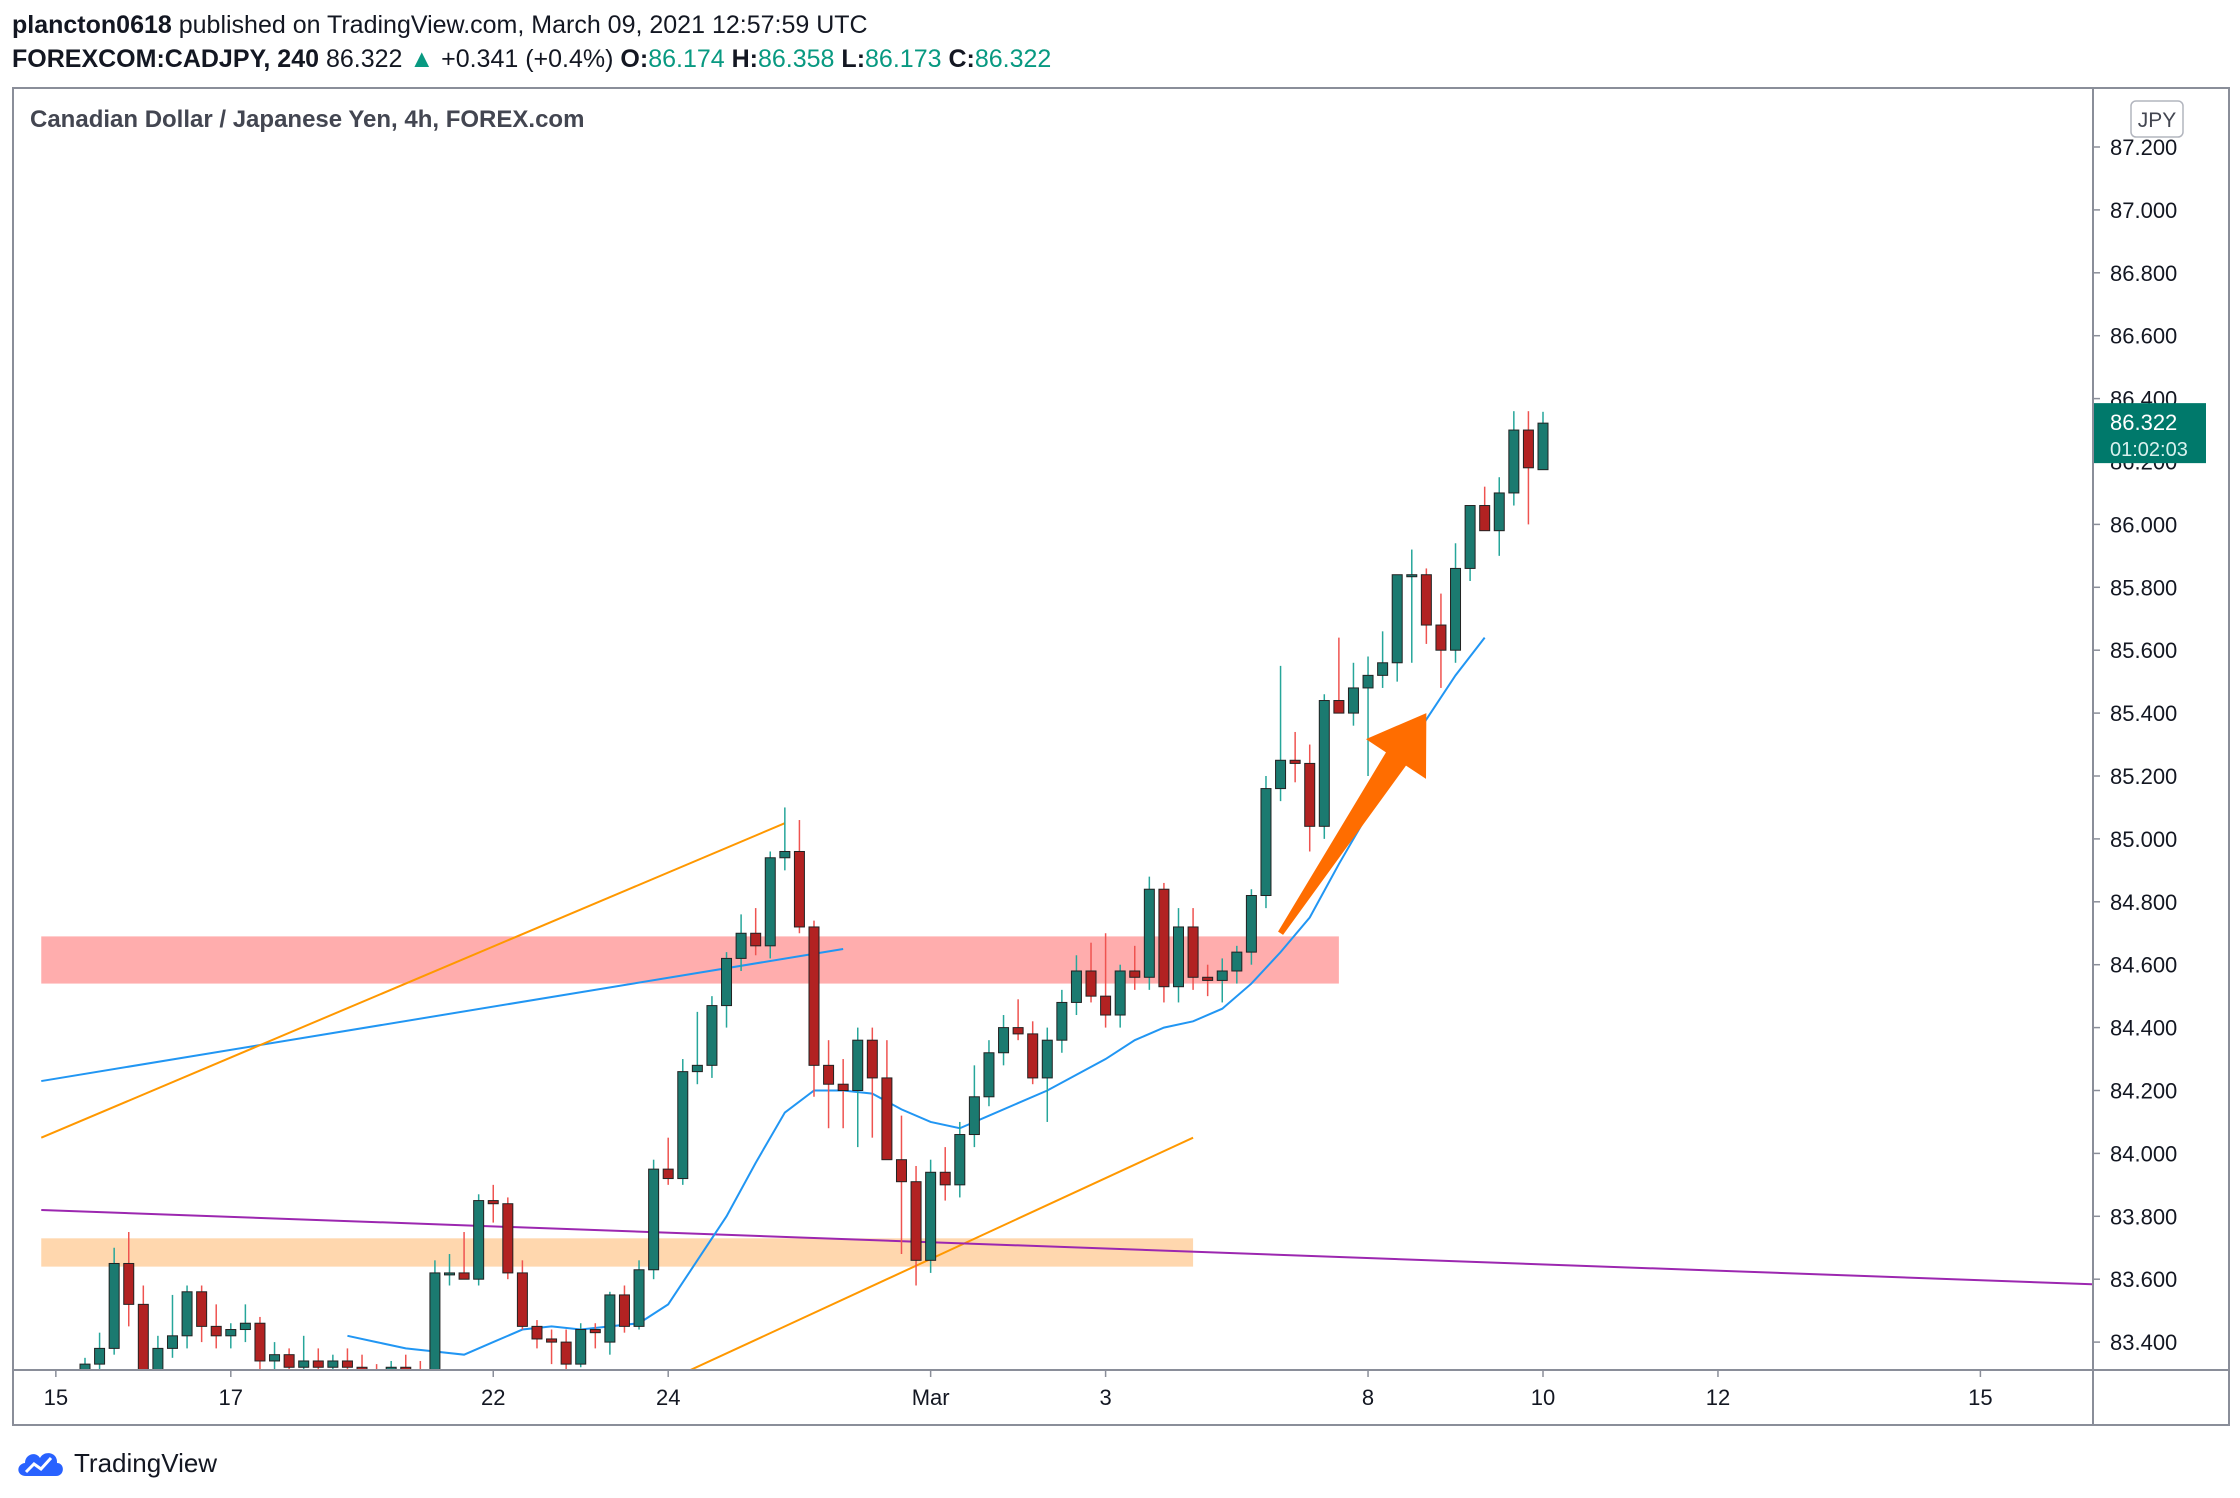  Describe the element at coordinates (2143, 902) in the screenshot. I see `y-tick-label: 84.800` at that location.